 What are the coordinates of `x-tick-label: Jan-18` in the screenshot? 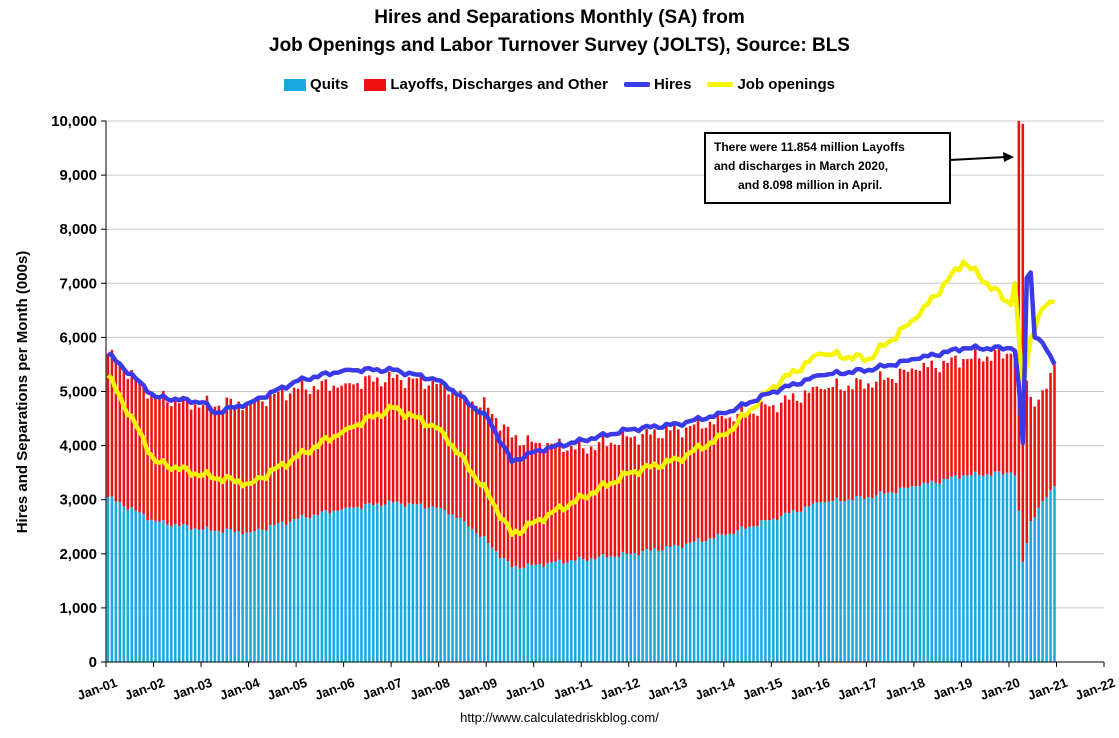 It's located at (905, 689).